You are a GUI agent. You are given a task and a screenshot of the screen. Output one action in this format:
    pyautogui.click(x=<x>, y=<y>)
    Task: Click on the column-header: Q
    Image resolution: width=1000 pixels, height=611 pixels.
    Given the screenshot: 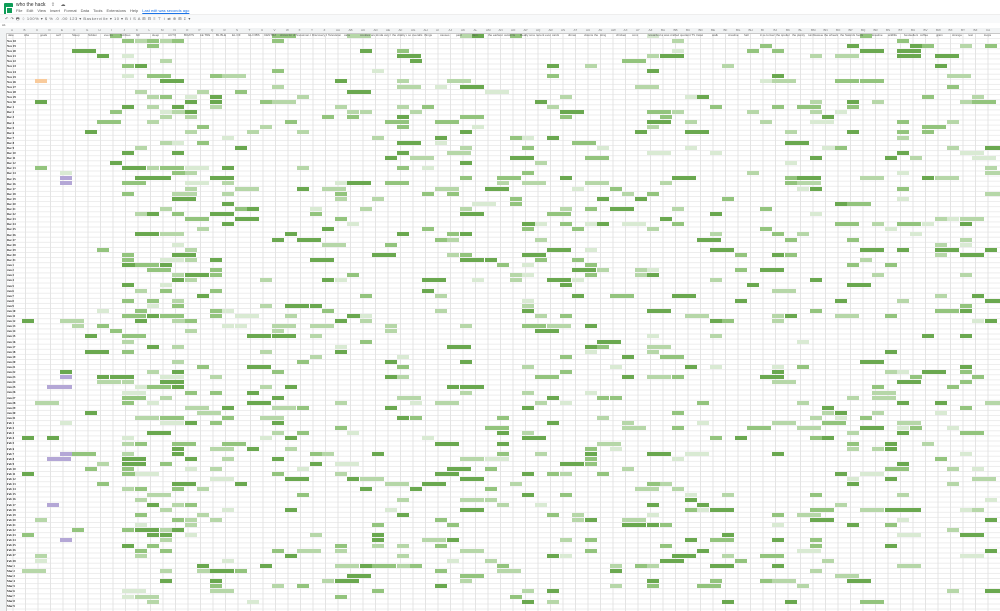 What is the action you would take?
    pyautogui.click(x=212, y=30)
    